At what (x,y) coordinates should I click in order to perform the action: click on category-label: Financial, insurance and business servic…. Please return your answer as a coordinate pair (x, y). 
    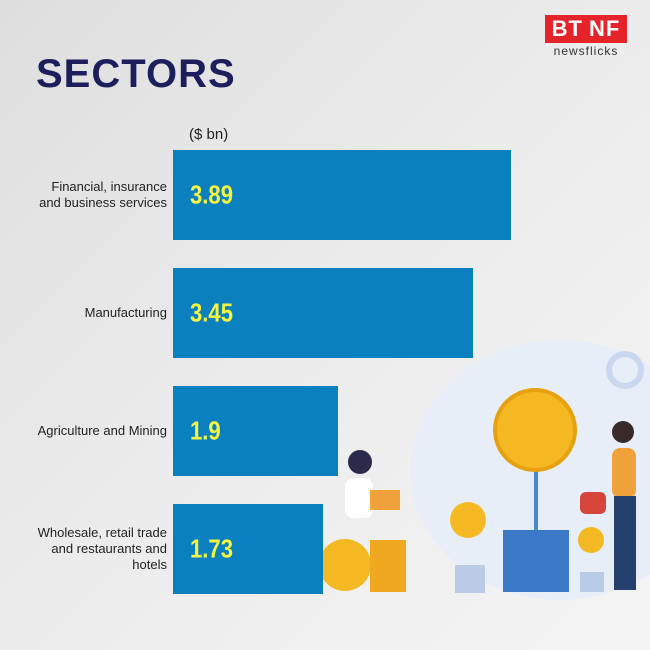
    Looking at the image, I should click on (103, 194).